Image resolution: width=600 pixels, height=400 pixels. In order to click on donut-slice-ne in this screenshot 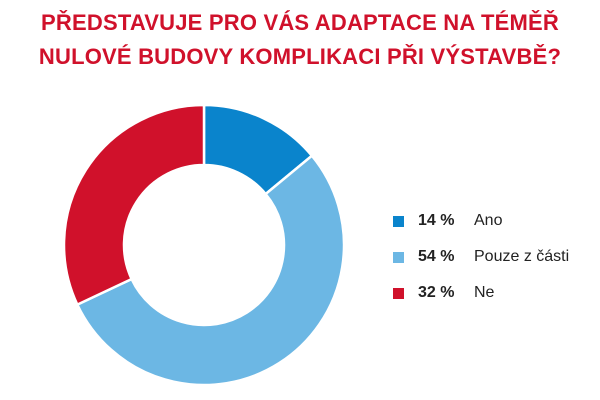, I will do `click(134, 205)`.